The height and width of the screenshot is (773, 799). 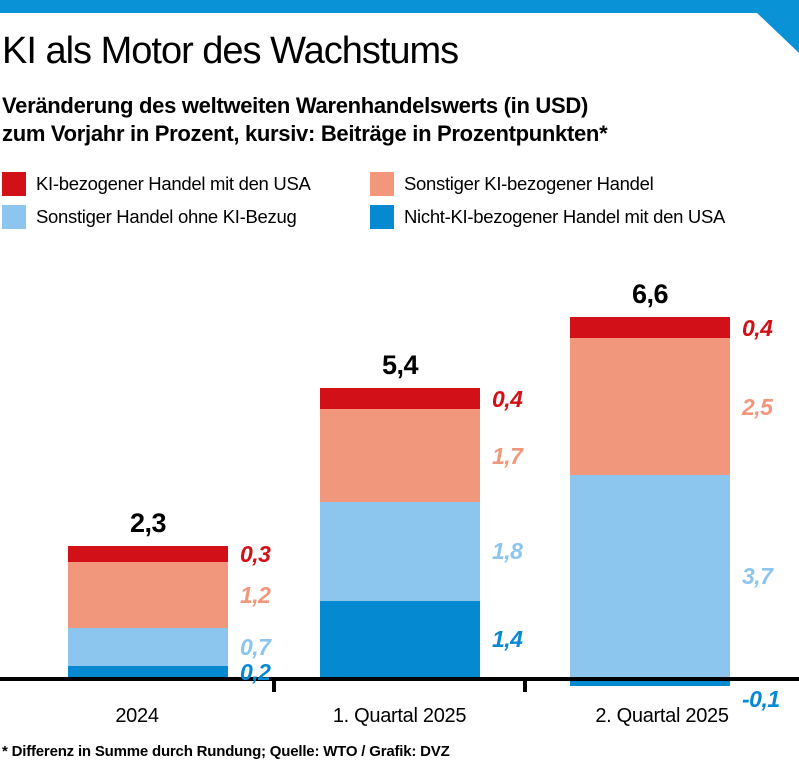 I want to click on legend-swatch-darkblue, so click(x=382, y=217).